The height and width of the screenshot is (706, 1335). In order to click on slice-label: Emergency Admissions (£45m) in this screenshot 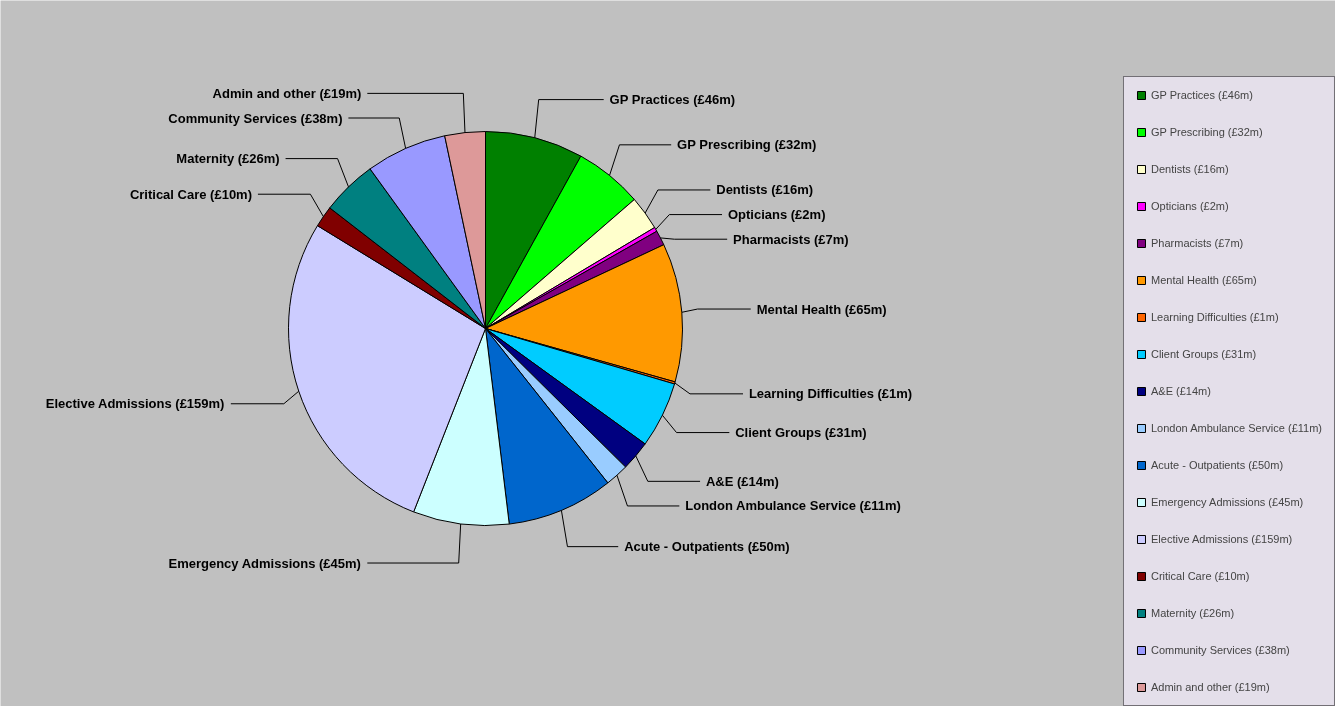, I will do `click(264, 563)`.